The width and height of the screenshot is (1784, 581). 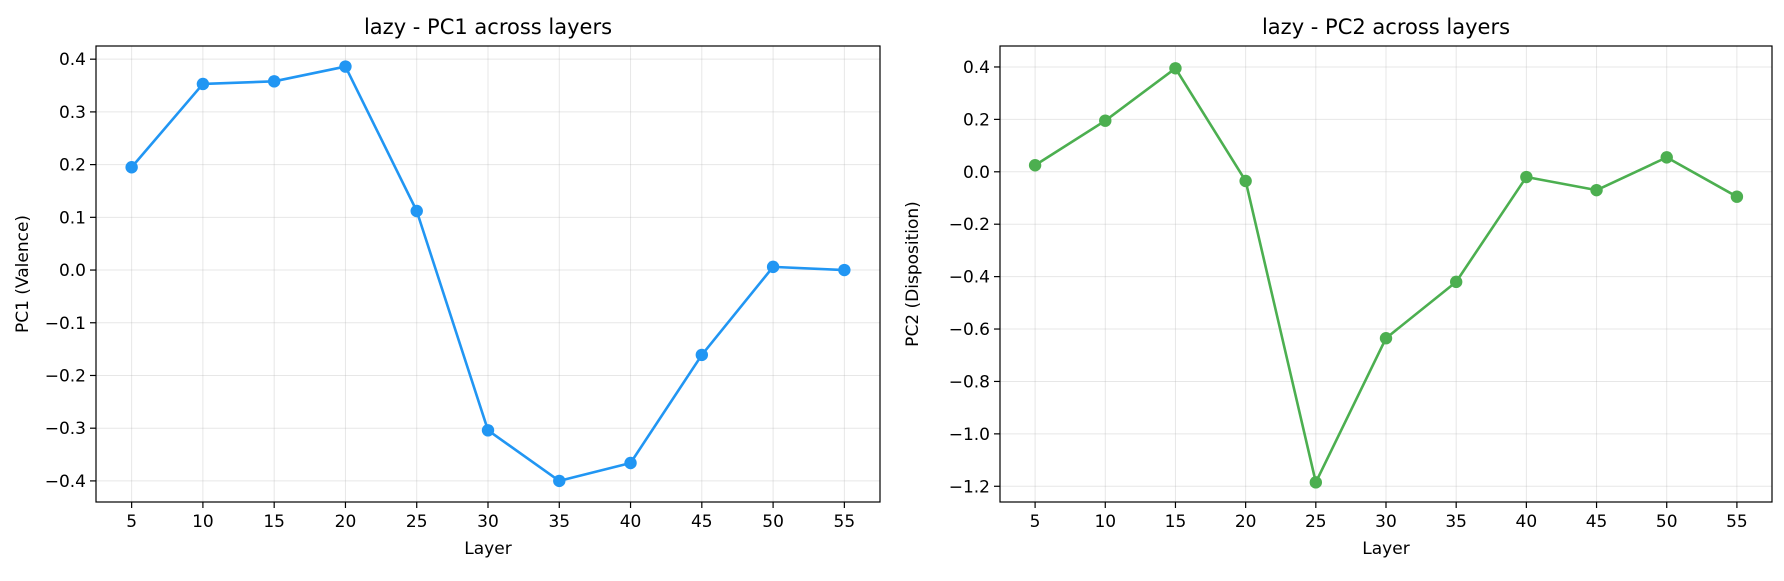 What do you see at coordinates (969, 330) in the screenshot?
I see `y-tick-label: −0.6` at bounding box center [969, 330].